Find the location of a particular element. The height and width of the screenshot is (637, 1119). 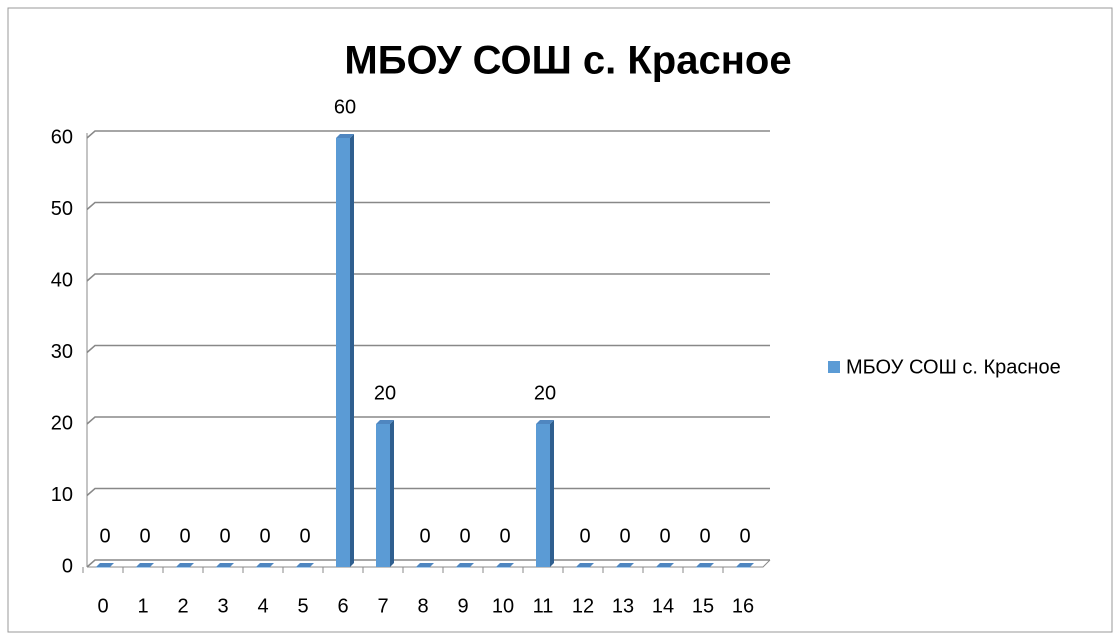

x-tick-label: 3 is located at coordinates (222, 606).